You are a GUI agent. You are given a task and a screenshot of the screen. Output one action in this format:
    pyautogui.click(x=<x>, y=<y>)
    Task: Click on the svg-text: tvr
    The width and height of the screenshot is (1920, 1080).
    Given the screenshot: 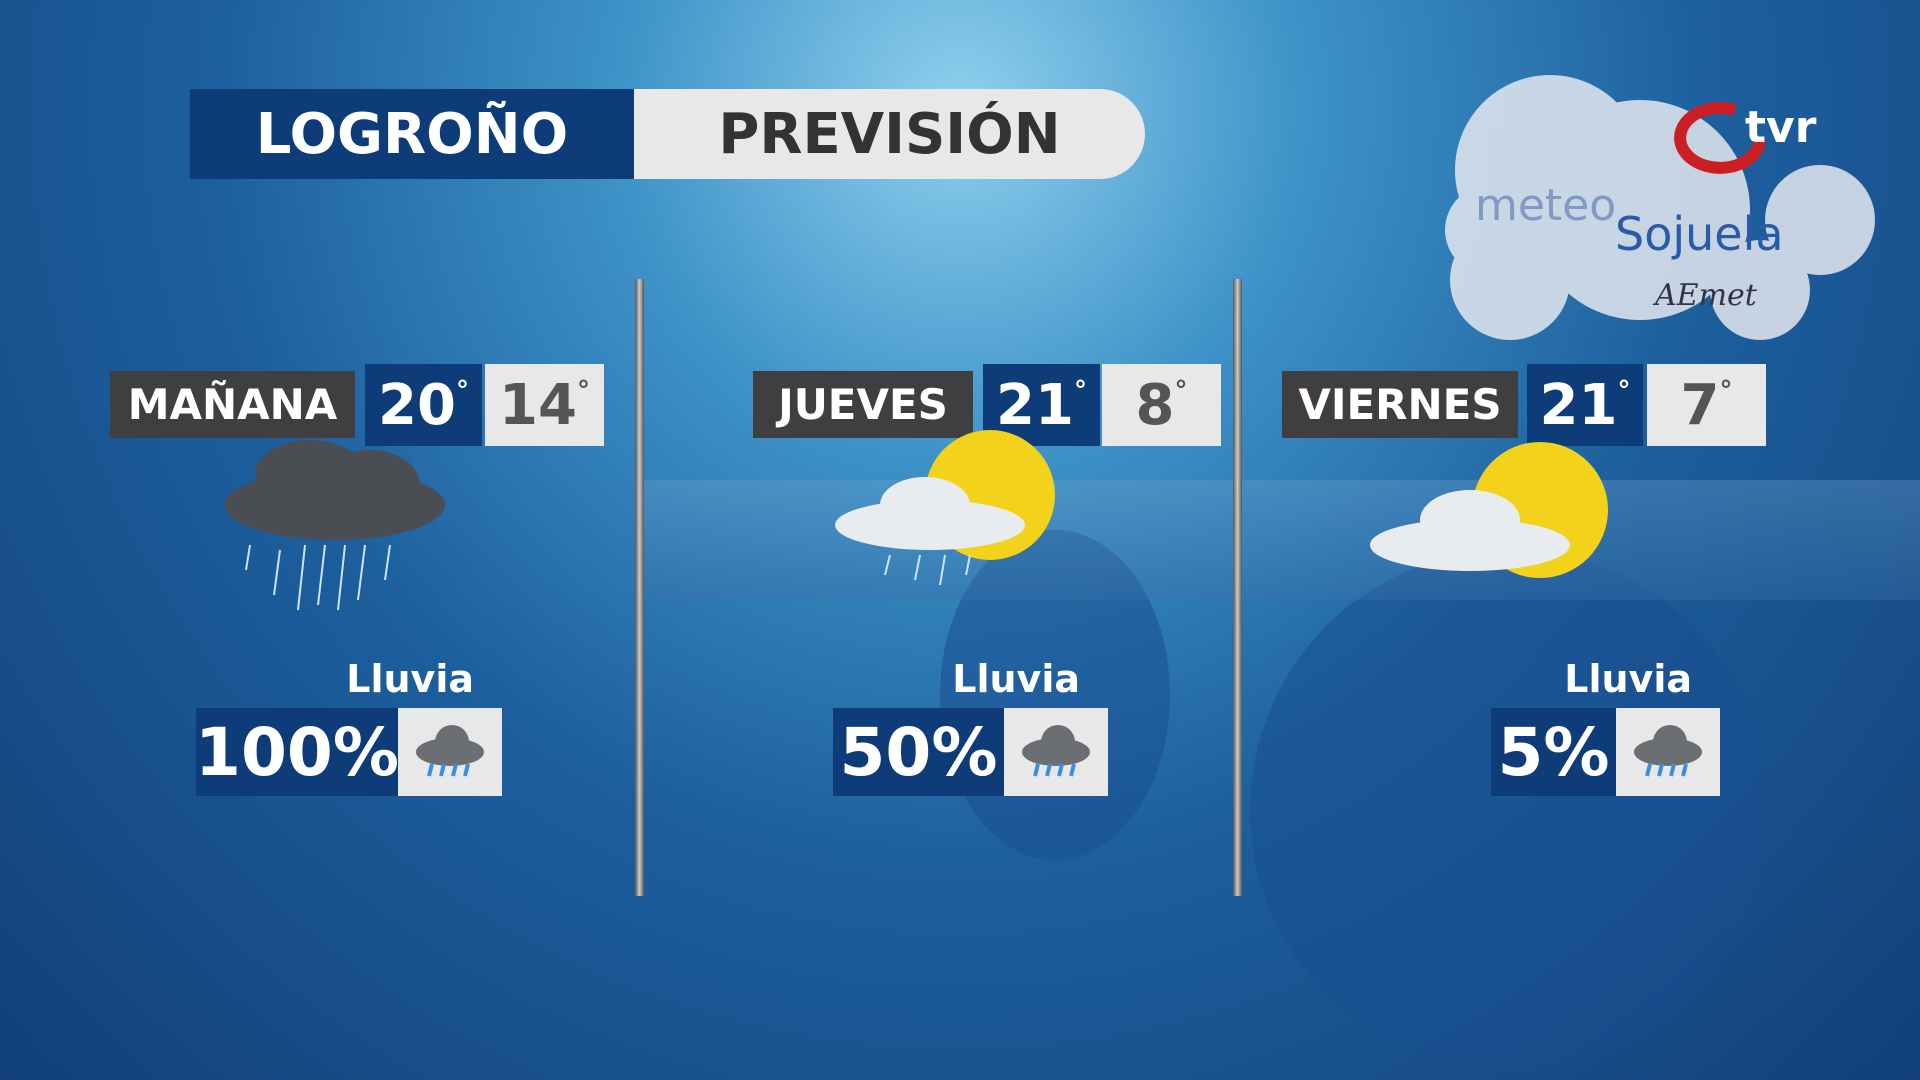 What is the action you would take?
    pyautogui.click(x=1781, y=127)
    